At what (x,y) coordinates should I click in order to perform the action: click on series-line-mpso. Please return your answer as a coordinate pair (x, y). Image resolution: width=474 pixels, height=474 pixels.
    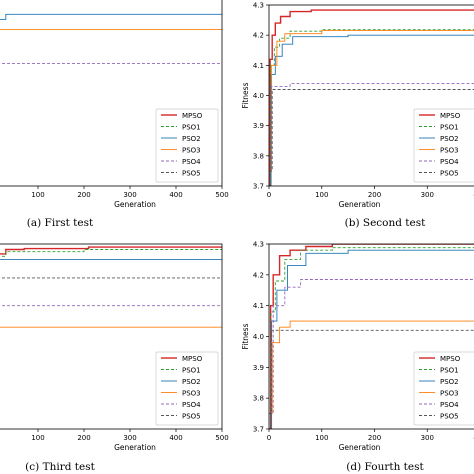
    Looking at the image, I should click on (111, 250).